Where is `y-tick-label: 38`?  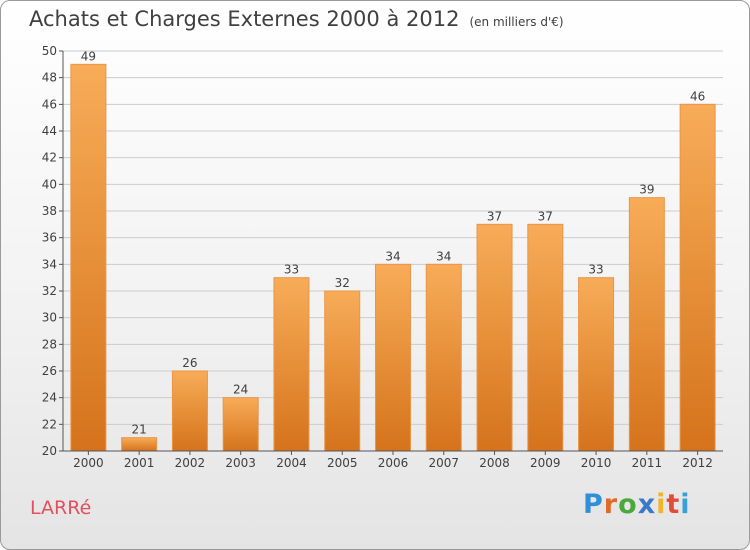 y-tick-label: 38 is located at coordinates (49, 211).